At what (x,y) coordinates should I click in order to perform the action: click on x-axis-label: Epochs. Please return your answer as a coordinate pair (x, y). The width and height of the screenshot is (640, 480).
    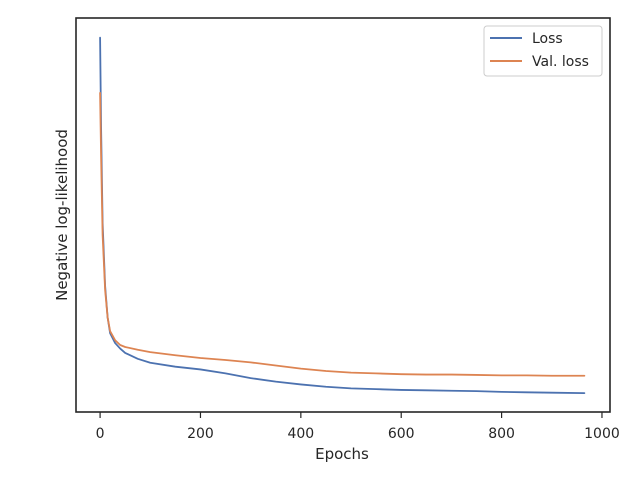
    Looking at the image, I should click on (342, 454).